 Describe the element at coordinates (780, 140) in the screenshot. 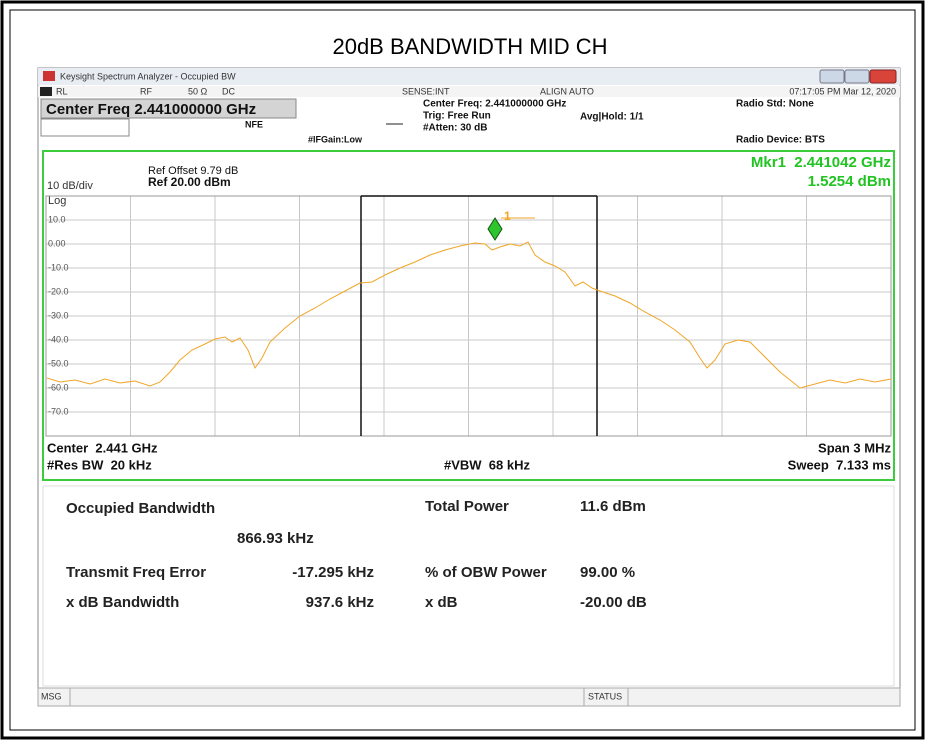

I see `radio-device: Radio Device: BTS` at that location.